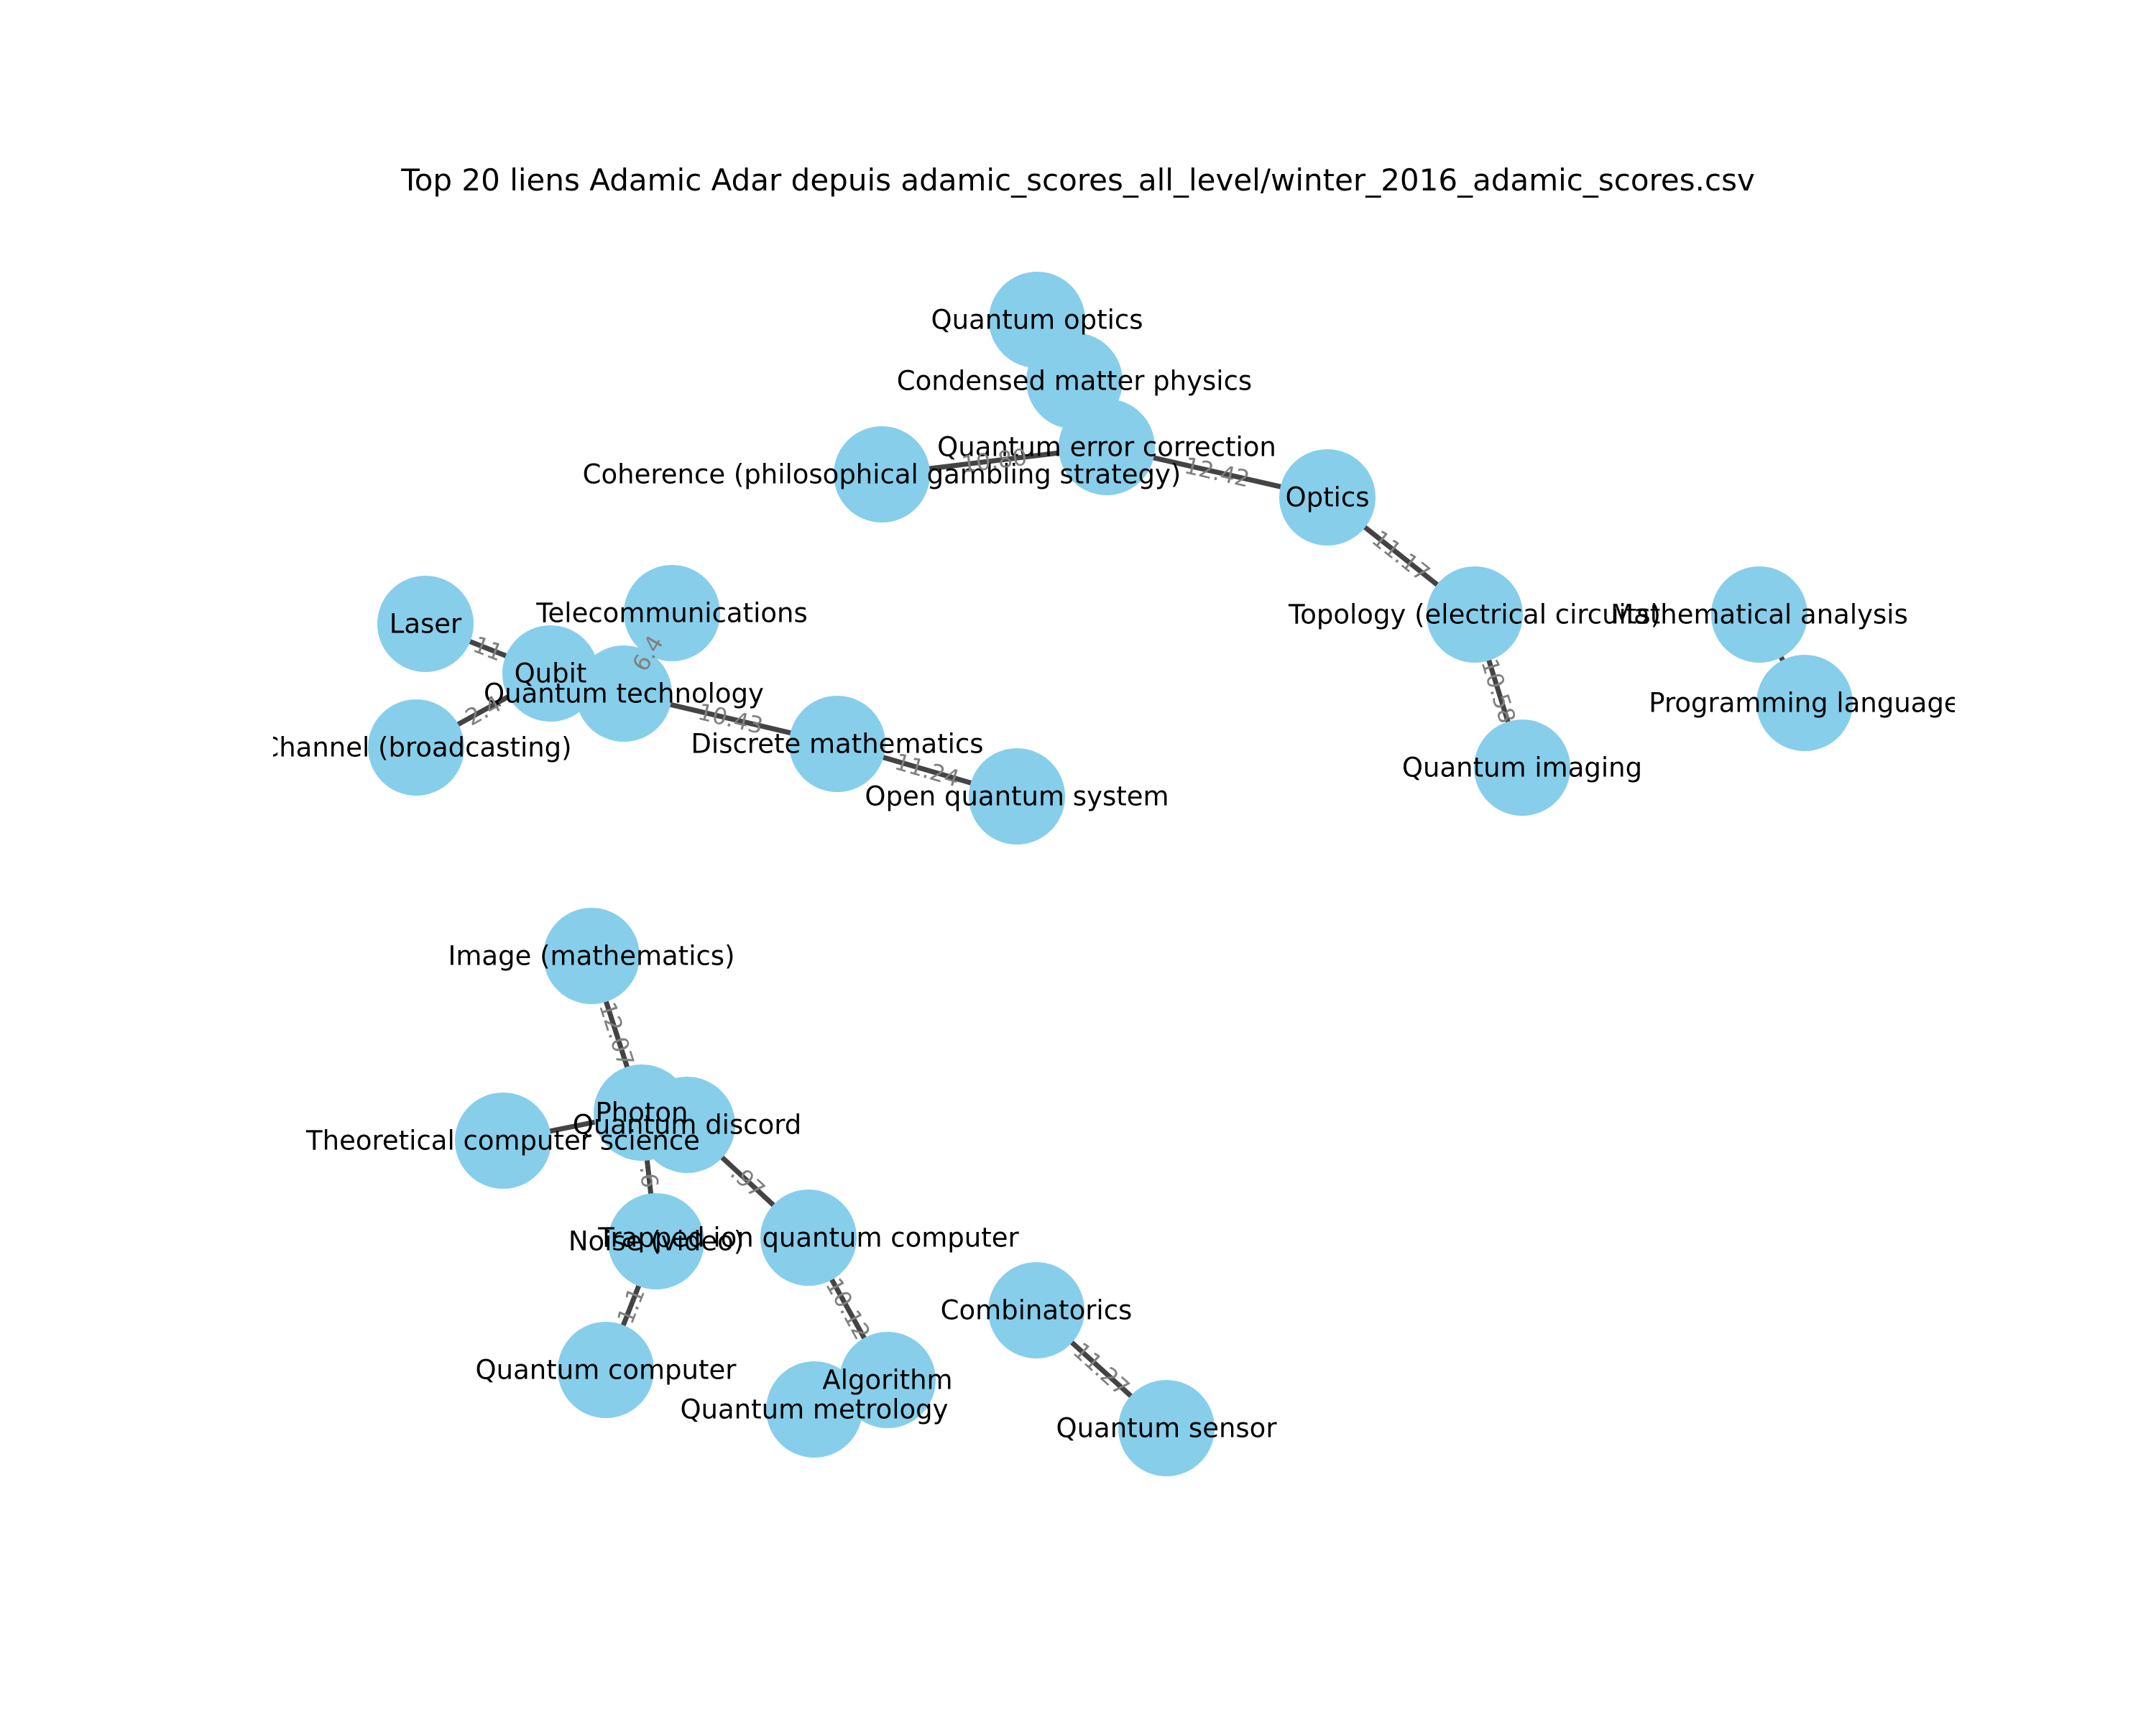 This screenshot has height=1725, width=2156. I want to click on edge-label: 11, so click(488, 648).